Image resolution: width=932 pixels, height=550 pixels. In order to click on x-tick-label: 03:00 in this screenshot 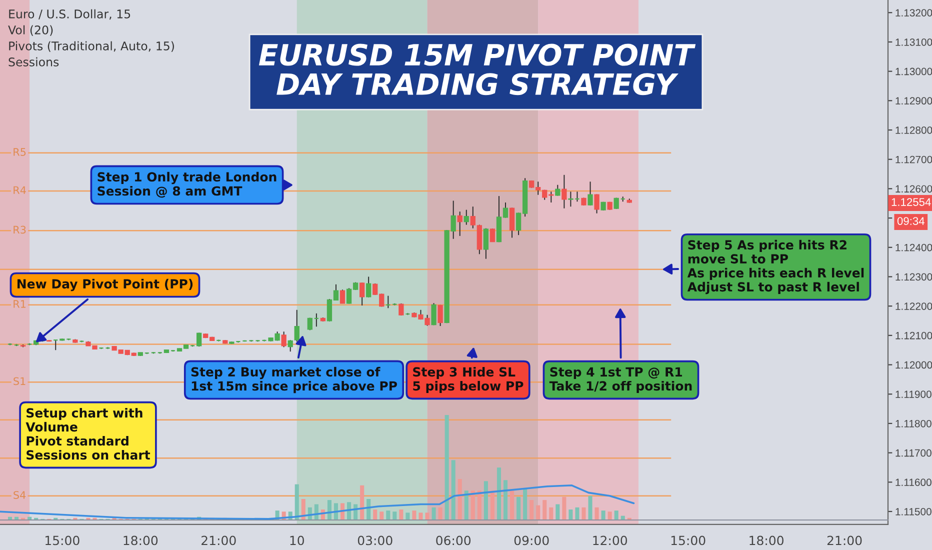, I will do `click(375, 541)`.